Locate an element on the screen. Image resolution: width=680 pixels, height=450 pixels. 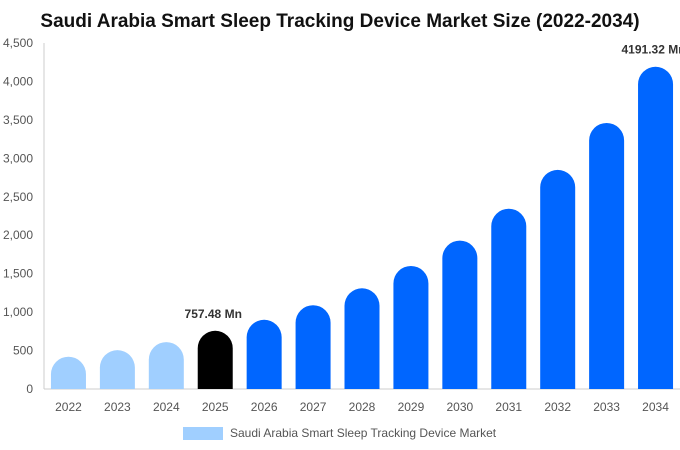
y-tick-label: 1,000 is located at coordinates (18, 312).